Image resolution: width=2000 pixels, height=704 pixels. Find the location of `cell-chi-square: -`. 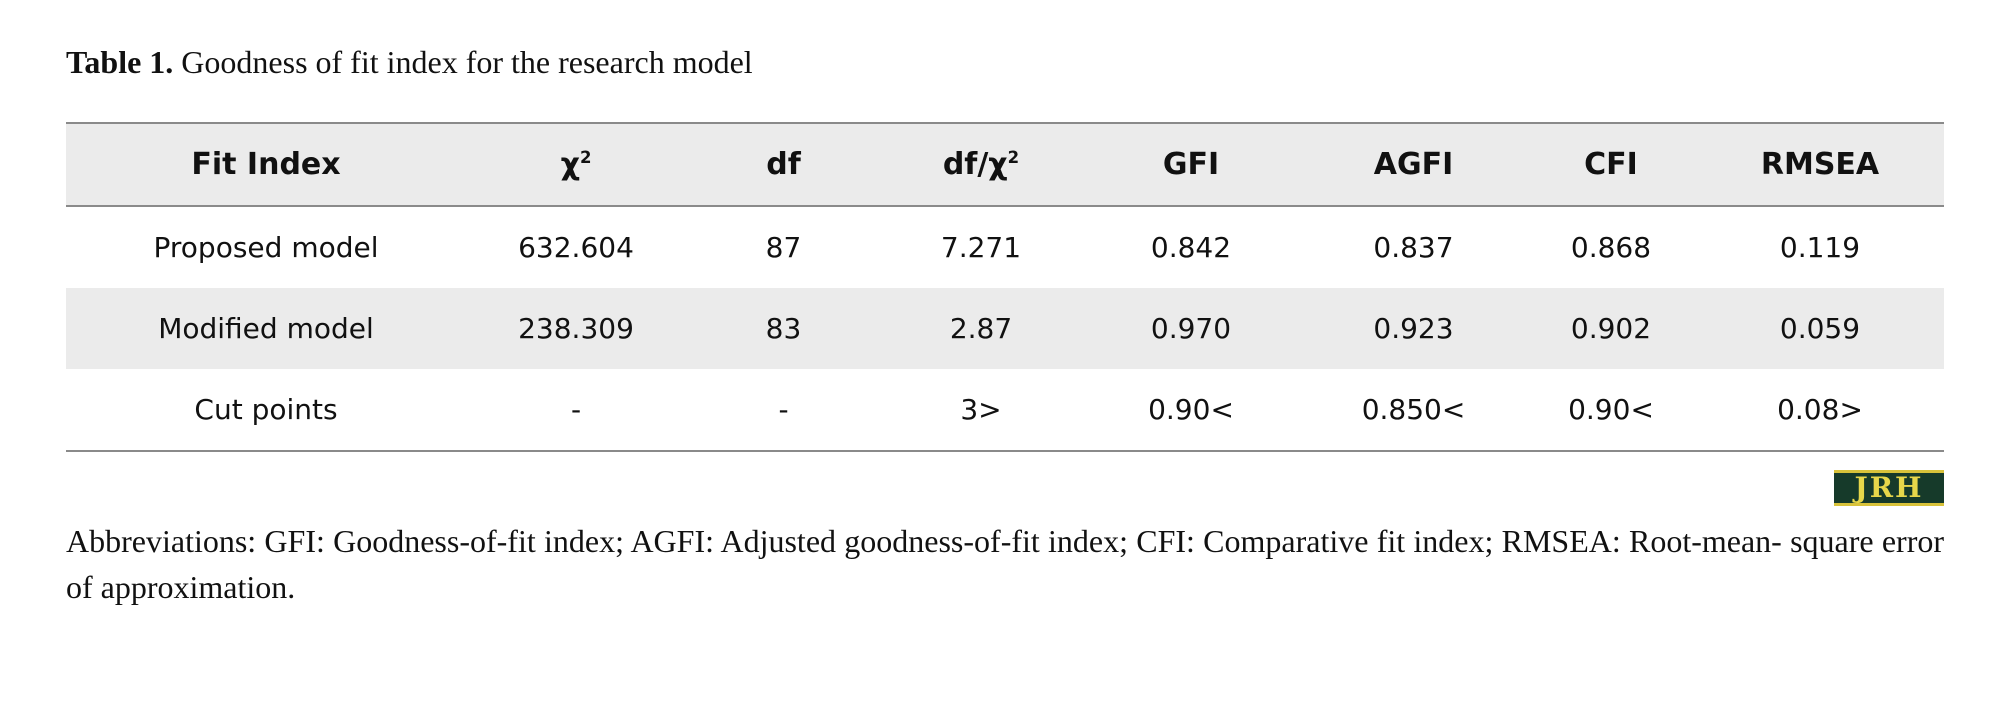

cell-chi-square: - is located at coordinates (576, 409).